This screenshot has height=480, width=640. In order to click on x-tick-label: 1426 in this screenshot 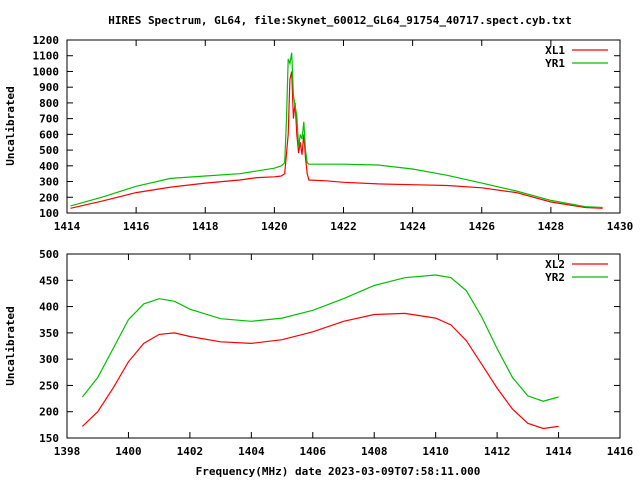, I will do `click(482, 226)`.